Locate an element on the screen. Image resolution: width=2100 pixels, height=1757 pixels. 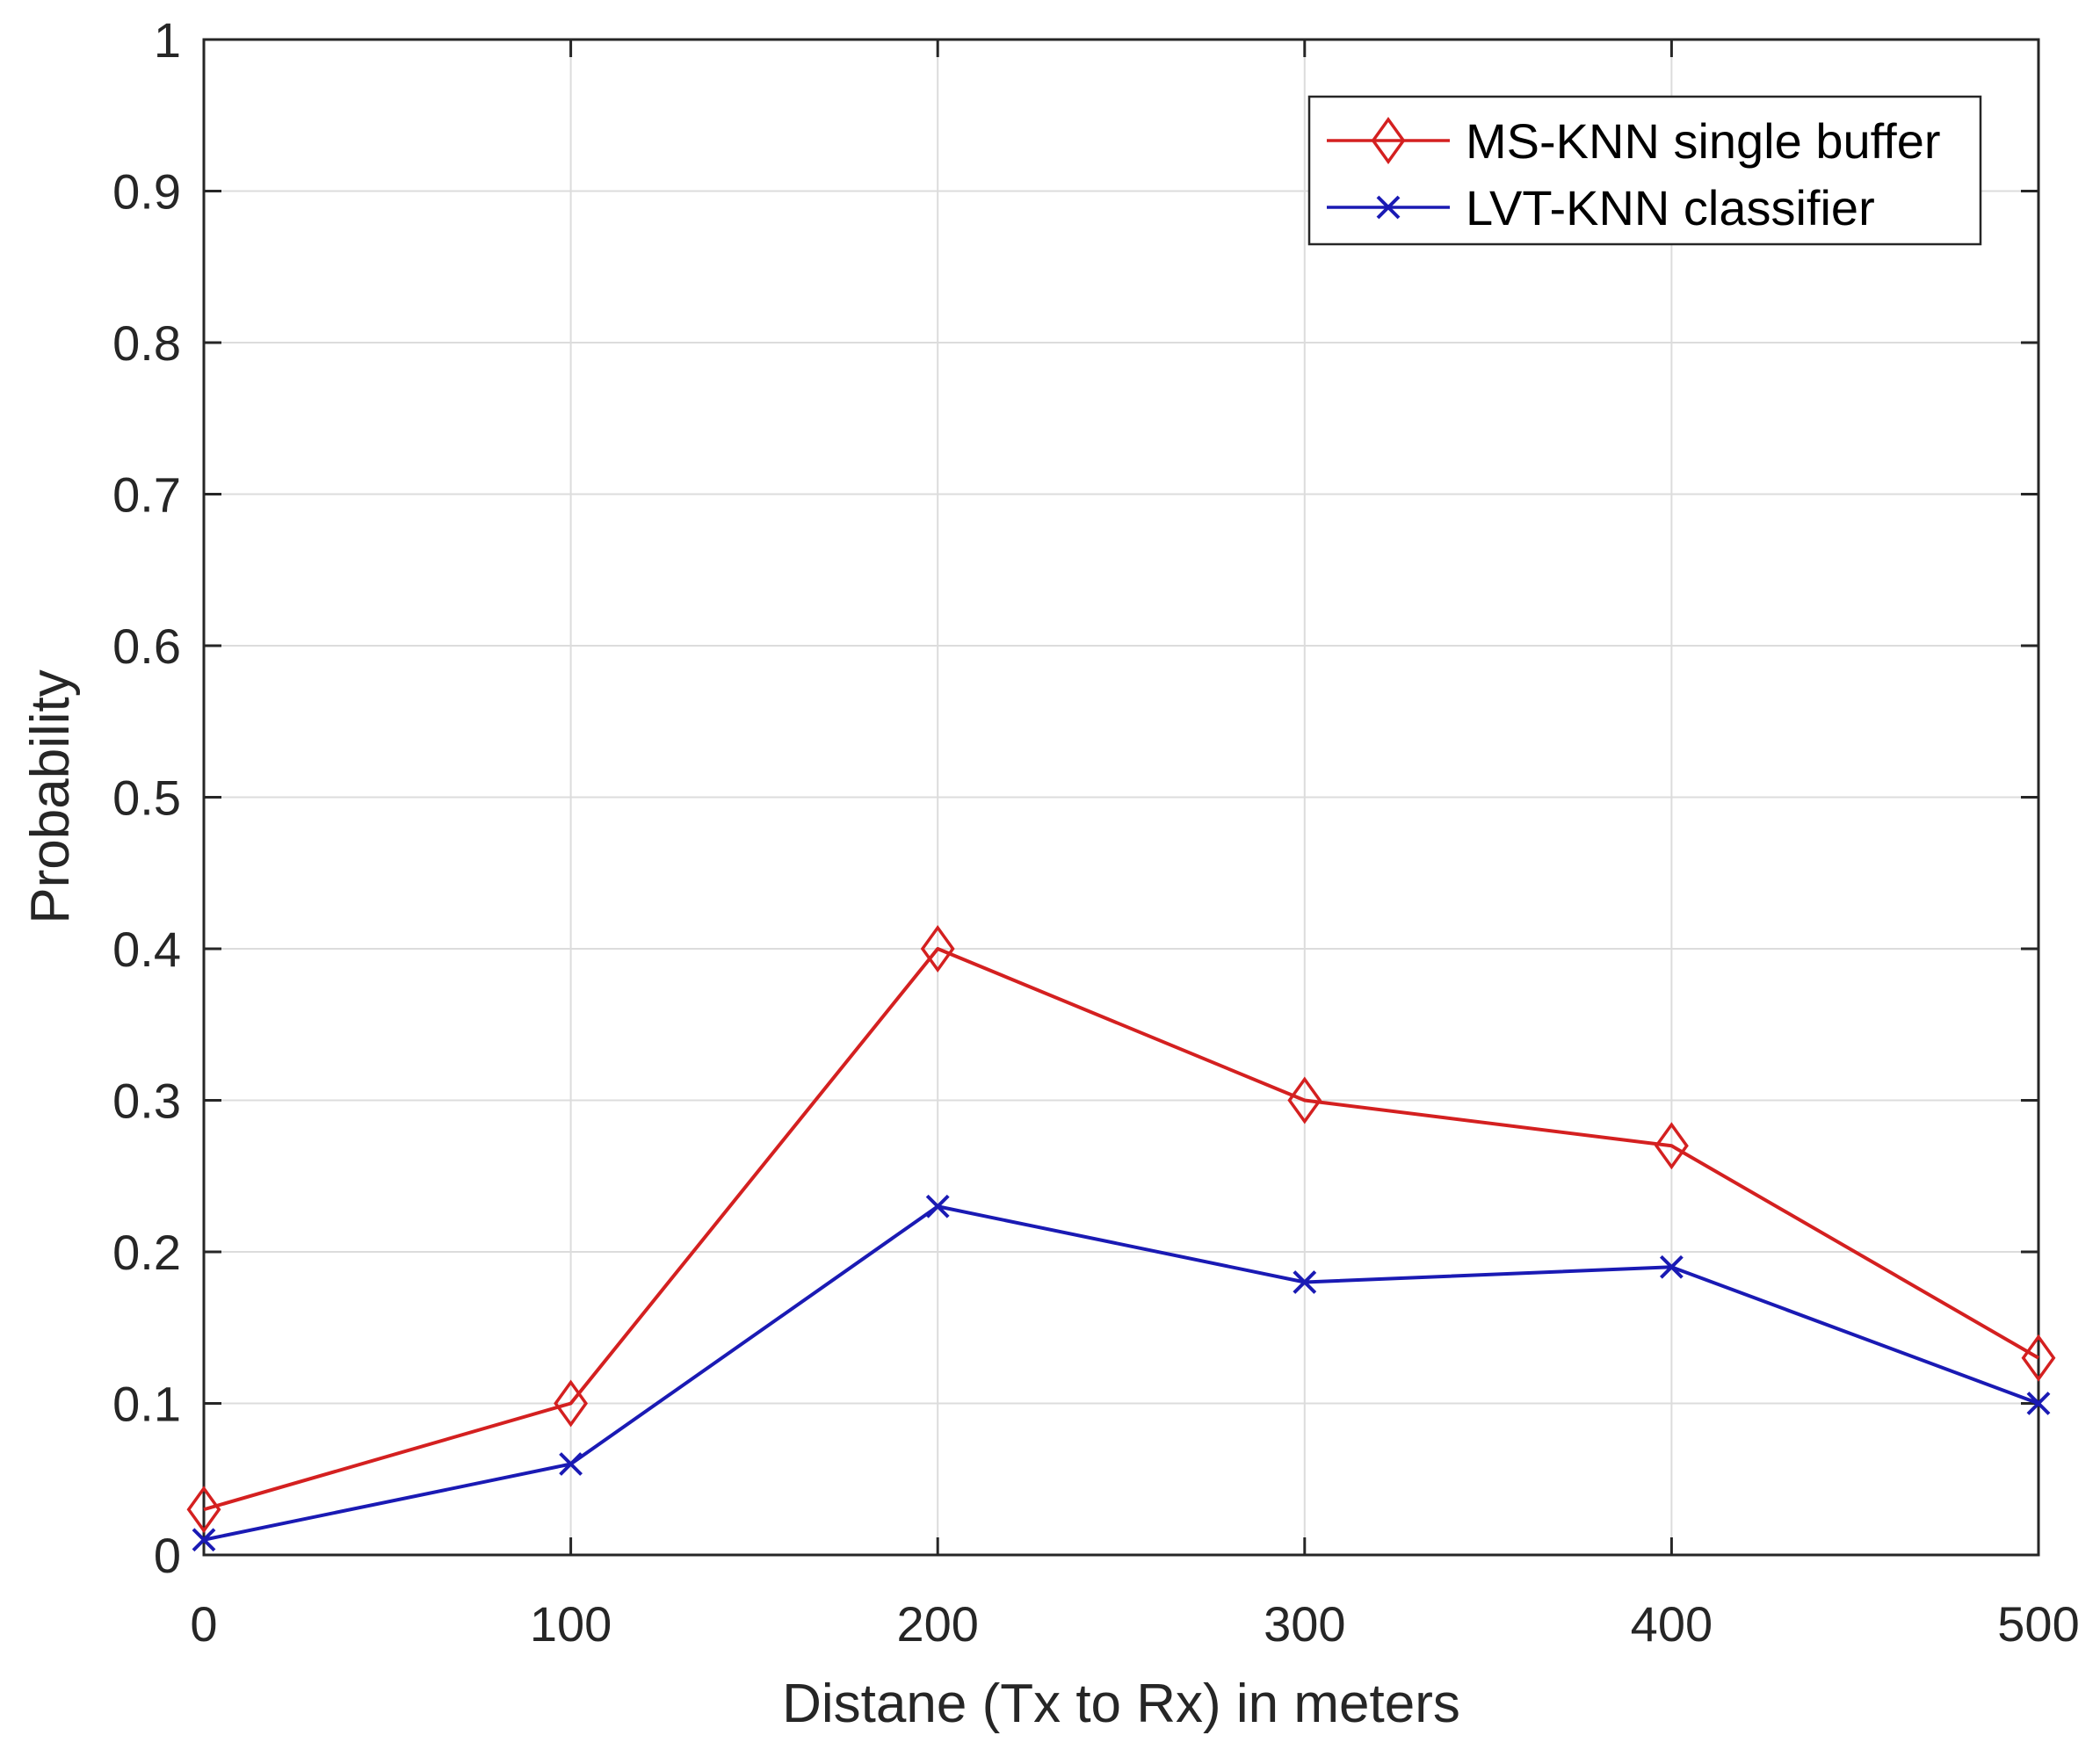
legend-label-lvt-knn: LVT-KNN classifier is located at coordinates (1670, 207).